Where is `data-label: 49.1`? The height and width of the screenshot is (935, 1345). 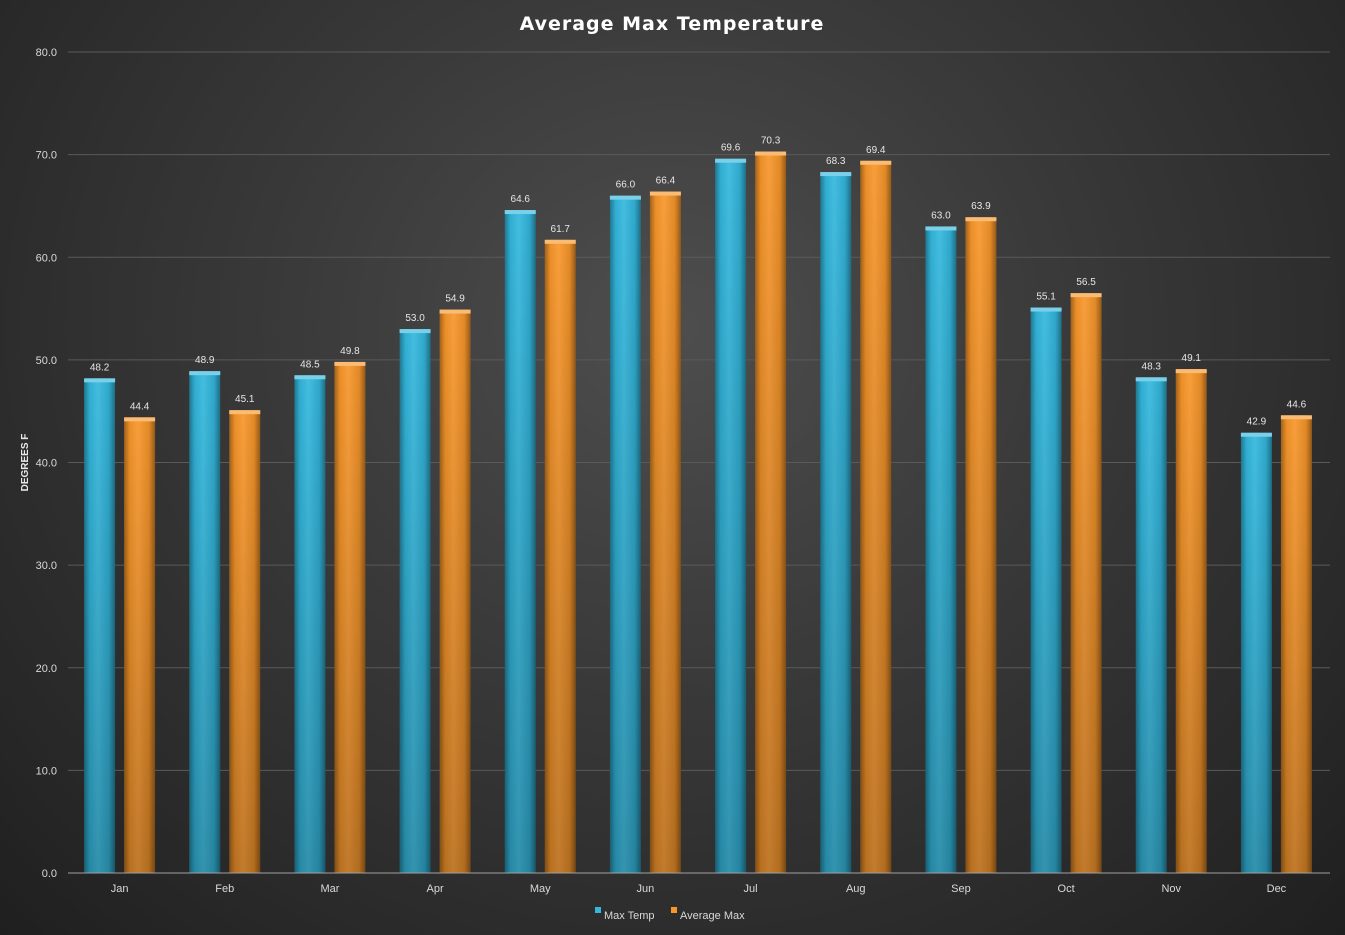
data-label: 49.1 is located at coordinates (1192, 358).